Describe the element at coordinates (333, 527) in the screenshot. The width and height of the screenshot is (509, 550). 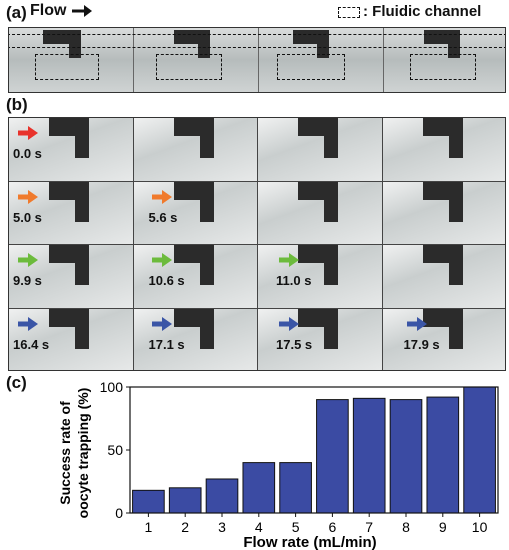
I see `x-tick-label: 6` at that location.